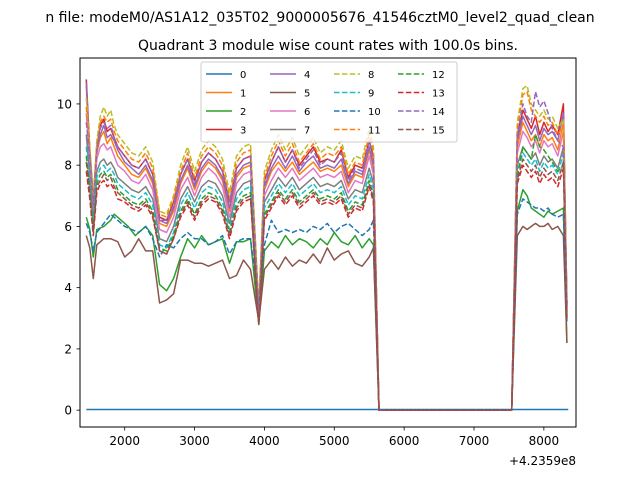 The height and width of the screenshot is (480, 640). Describe the element at coordinates (68, 411) in the screenshot. I see `y-tick-label: 0` at that location.